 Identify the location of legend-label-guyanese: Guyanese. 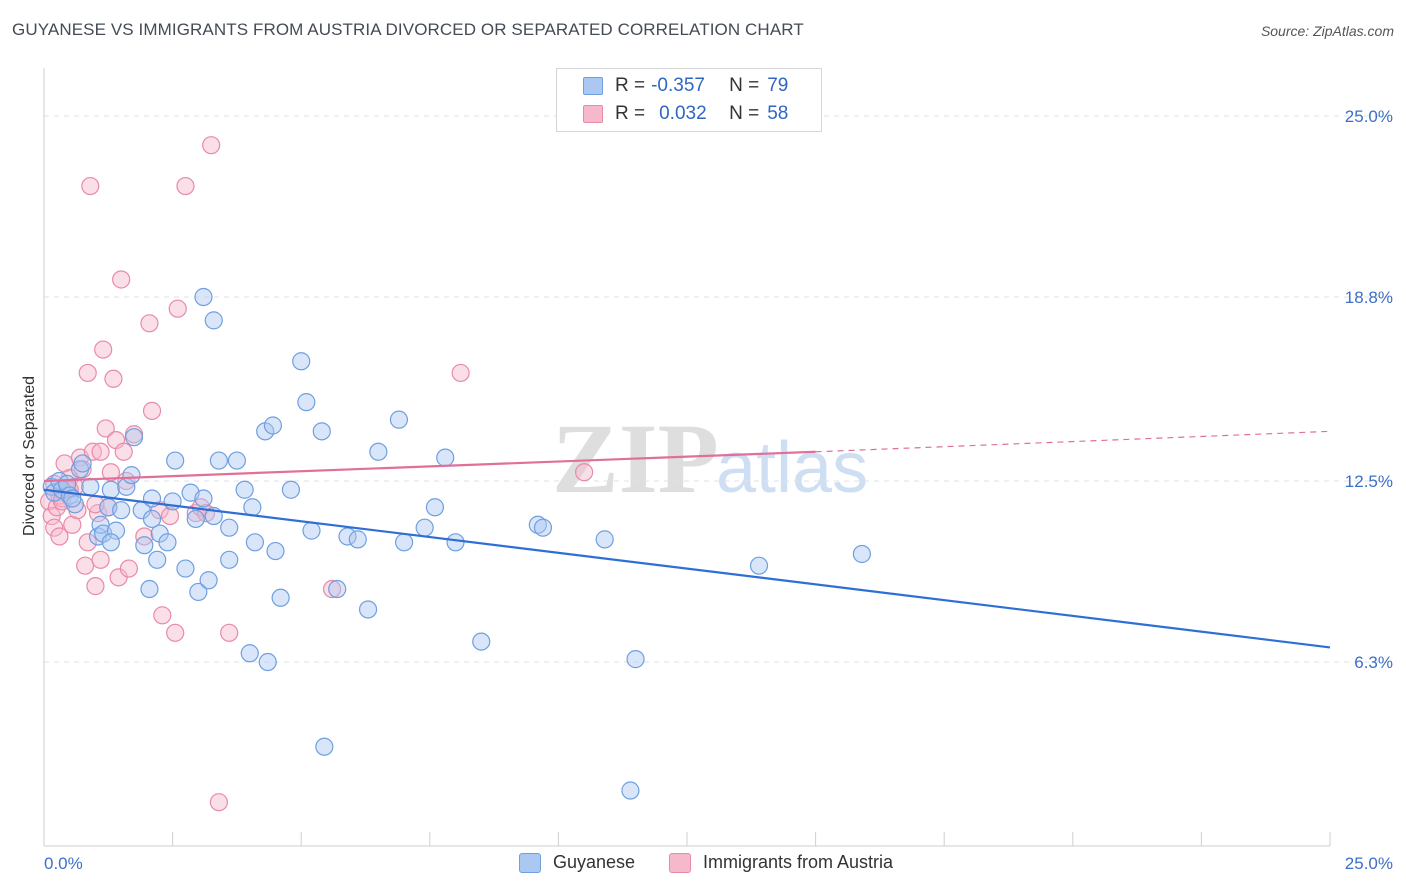
(594, 862).